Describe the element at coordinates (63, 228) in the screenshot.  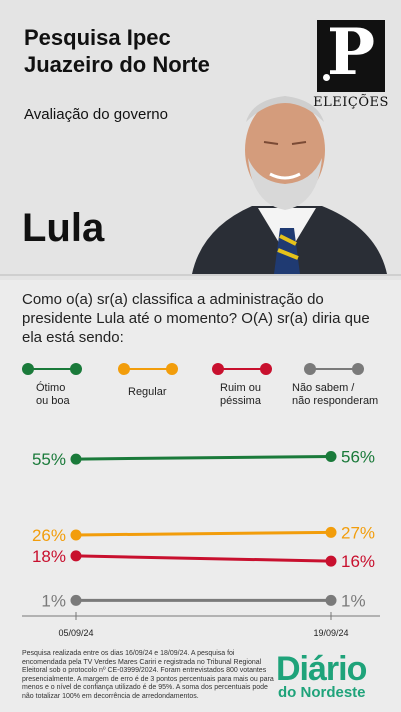
I see `candidate-name: Lula` at that location.